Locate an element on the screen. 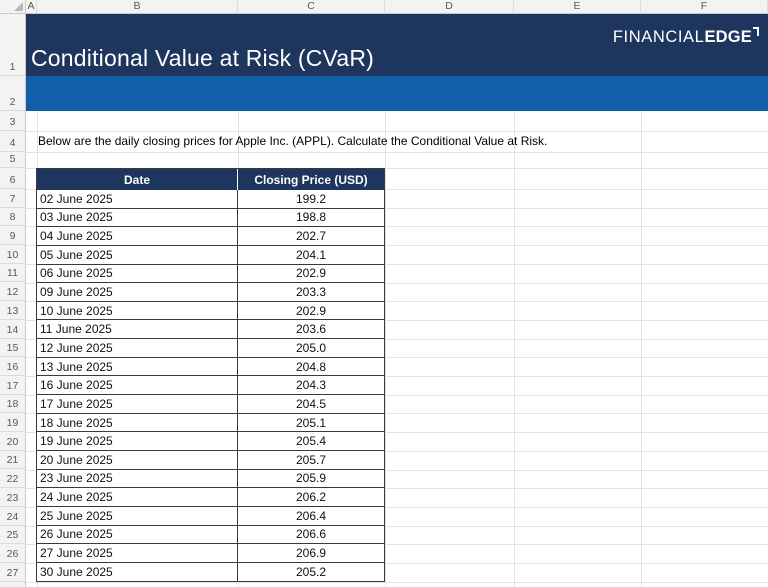 The image size is (768, 587). closing-price-cell: 205.4 is located at coordinates (311, 441).